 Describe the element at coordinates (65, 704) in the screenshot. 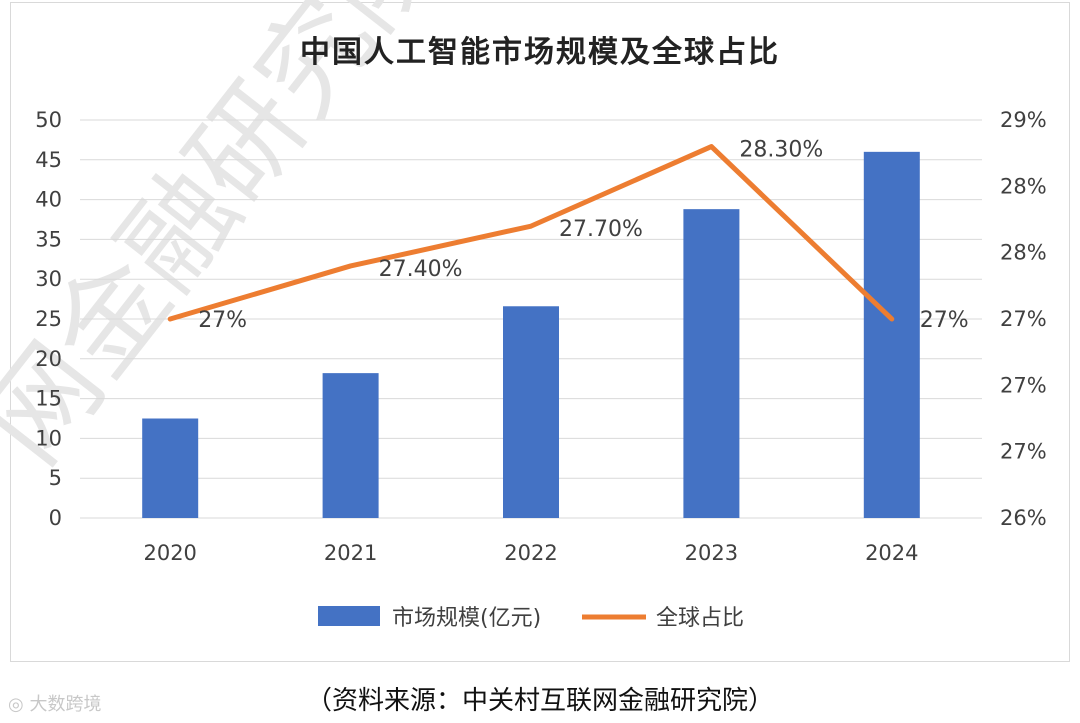

I see `logo-text: 大数跨境` at that location.